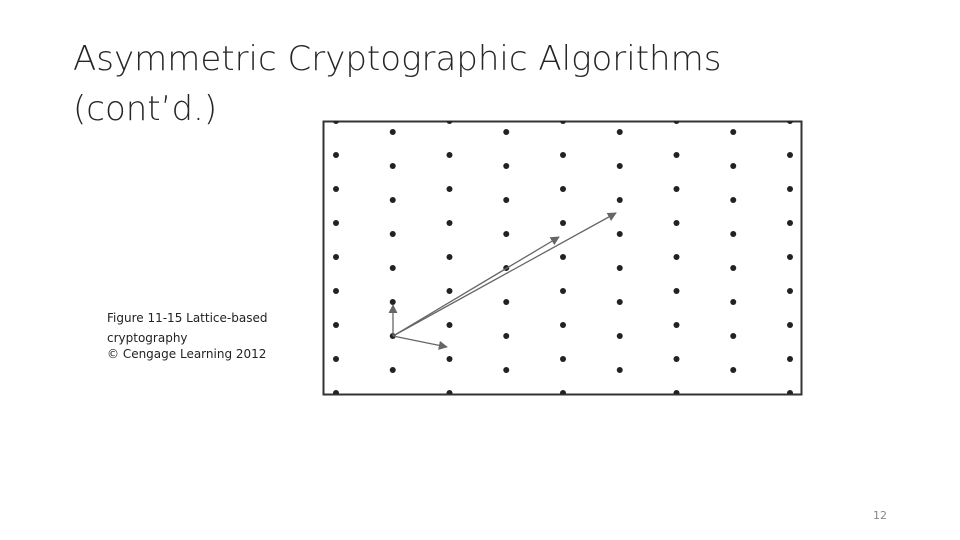 The height and width of the screenshot is (540, 960). Describe the element at coordinates (397, 59) in the screenshot. I see `title-line: Asymmetric Cryptographic Algorithms` at that location.